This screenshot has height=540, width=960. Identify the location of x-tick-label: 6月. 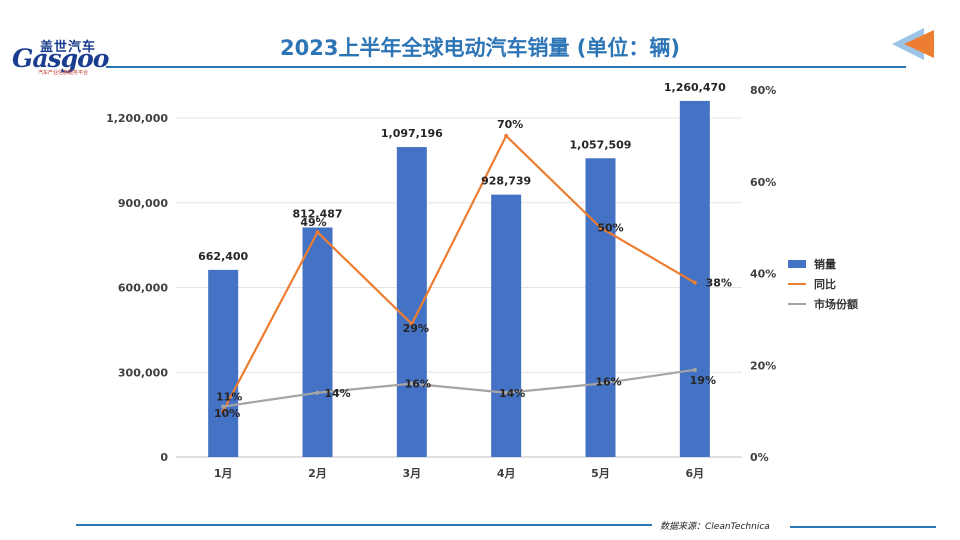
(695, 473).